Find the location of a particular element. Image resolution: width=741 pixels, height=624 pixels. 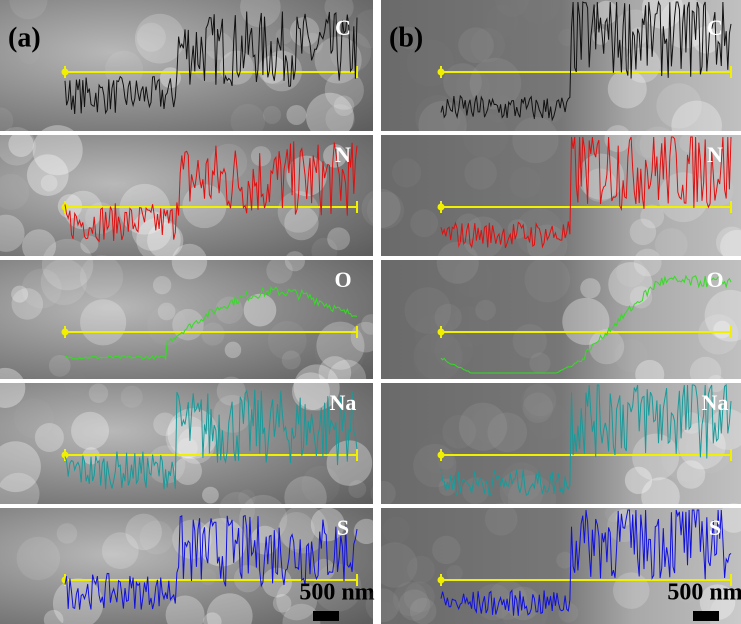

element-label: S is located at coordinates (343, 527).